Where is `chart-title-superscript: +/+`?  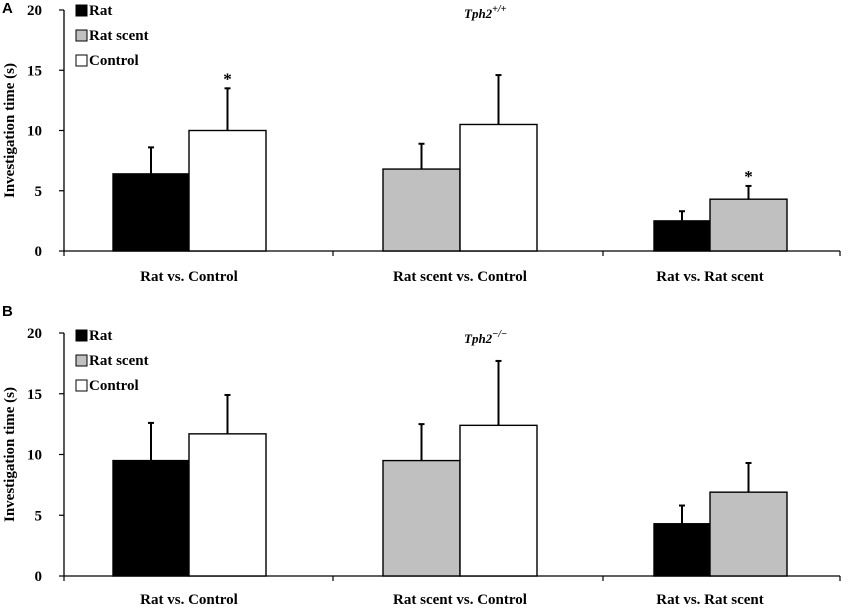 chart-title-superscript: +/+ is located at coordinates (499, 9).